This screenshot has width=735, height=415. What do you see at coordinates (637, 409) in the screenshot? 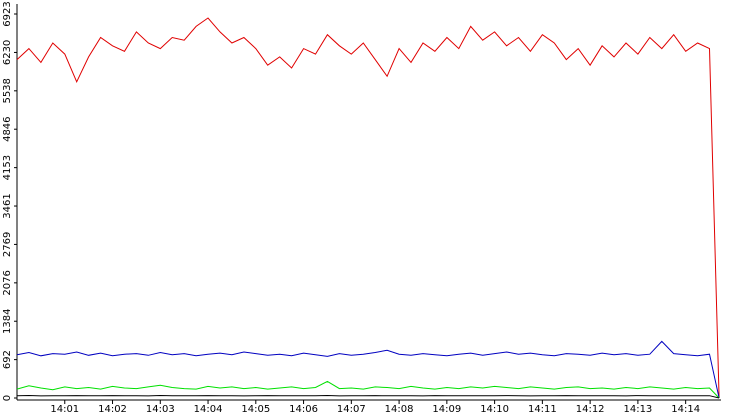
I see `x-tick-label: 14:13` at bounding box center [637, 409].